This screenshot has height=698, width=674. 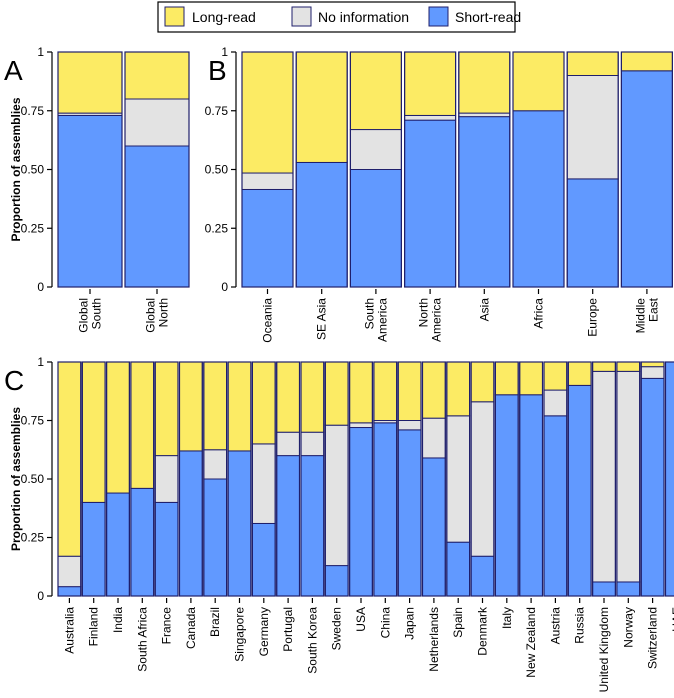 What do you see at coordinates (264, 631) in the screenshot?
I see `category-label-germany: Germany` at bounding box center [264, 631].